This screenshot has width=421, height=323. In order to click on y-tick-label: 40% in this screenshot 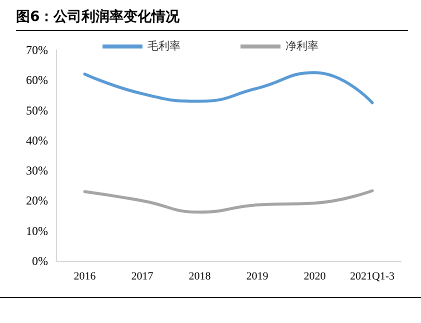, I will do `click(37, 140)`.